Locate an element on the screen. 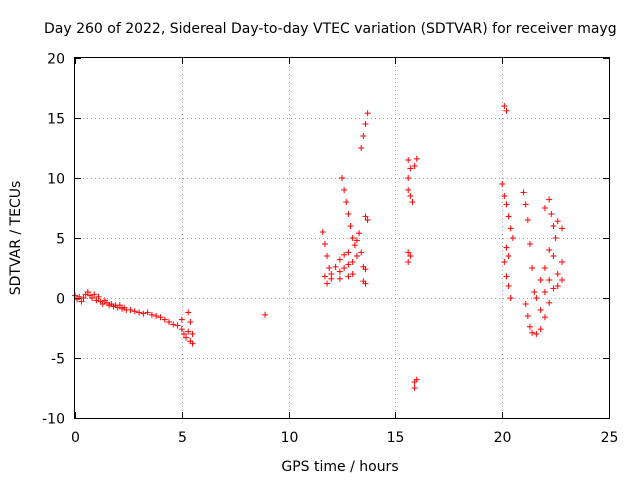  y-tick-label: 10 is located at coordinates (56, 180).